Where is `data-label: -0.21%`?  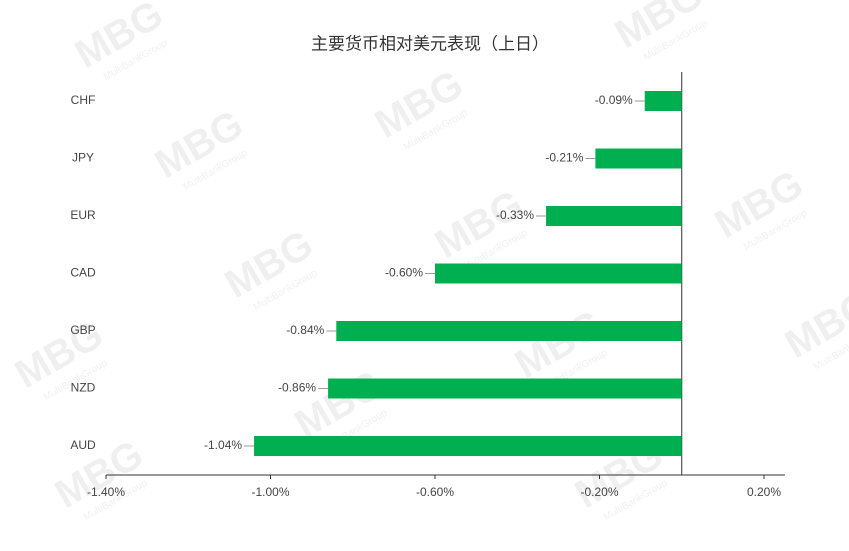
data-label: -0.21% is located at coordinates (564, 158).